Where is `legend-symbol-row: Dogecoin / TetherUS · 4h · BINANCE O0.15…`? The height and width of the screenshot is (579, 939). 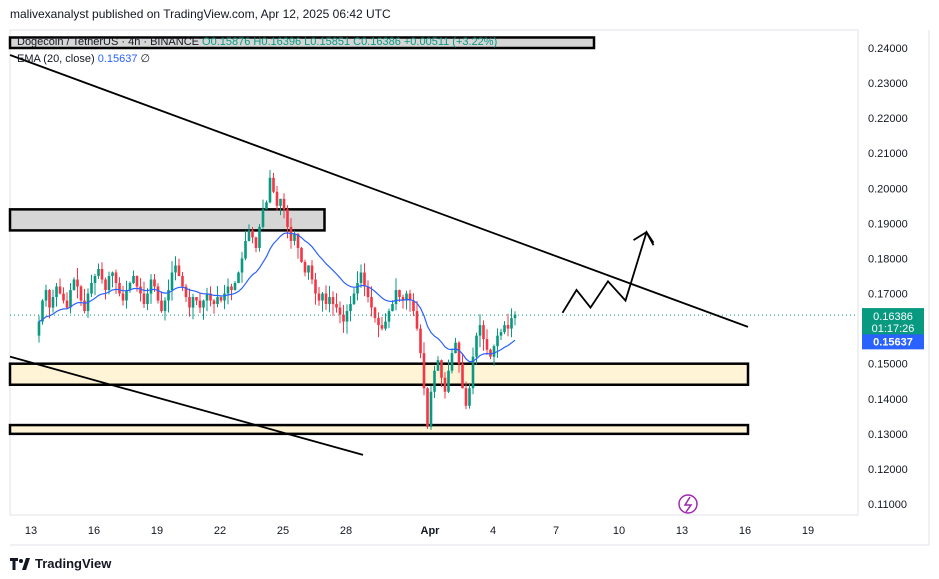
legend-symbol-row: Dogecoin / TetherUS · 4h · BINANCE O0.15… is located at coordinates (257, 42).